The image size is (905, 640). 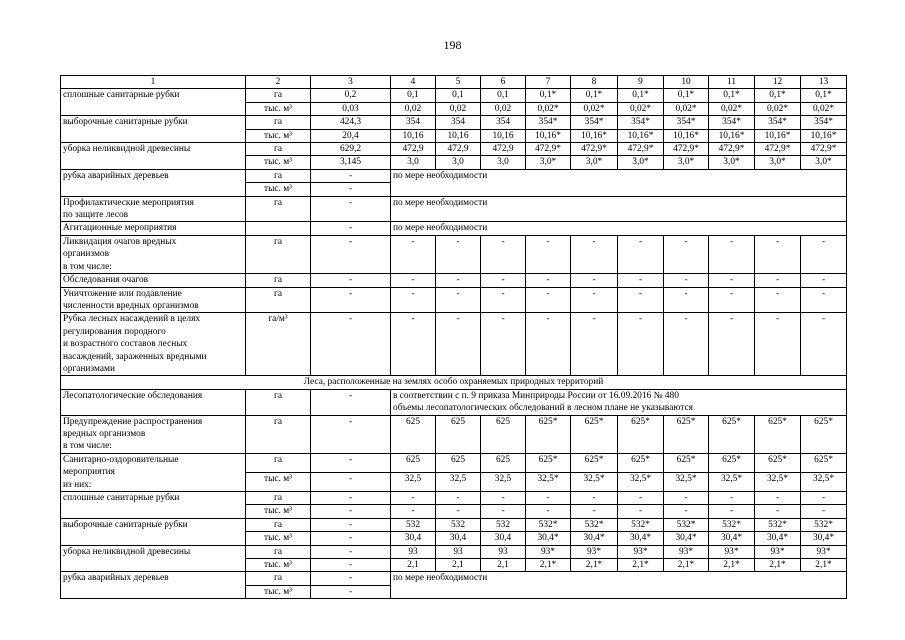 I want to click on value-cell: 30,4, so click(x=458, y=538).